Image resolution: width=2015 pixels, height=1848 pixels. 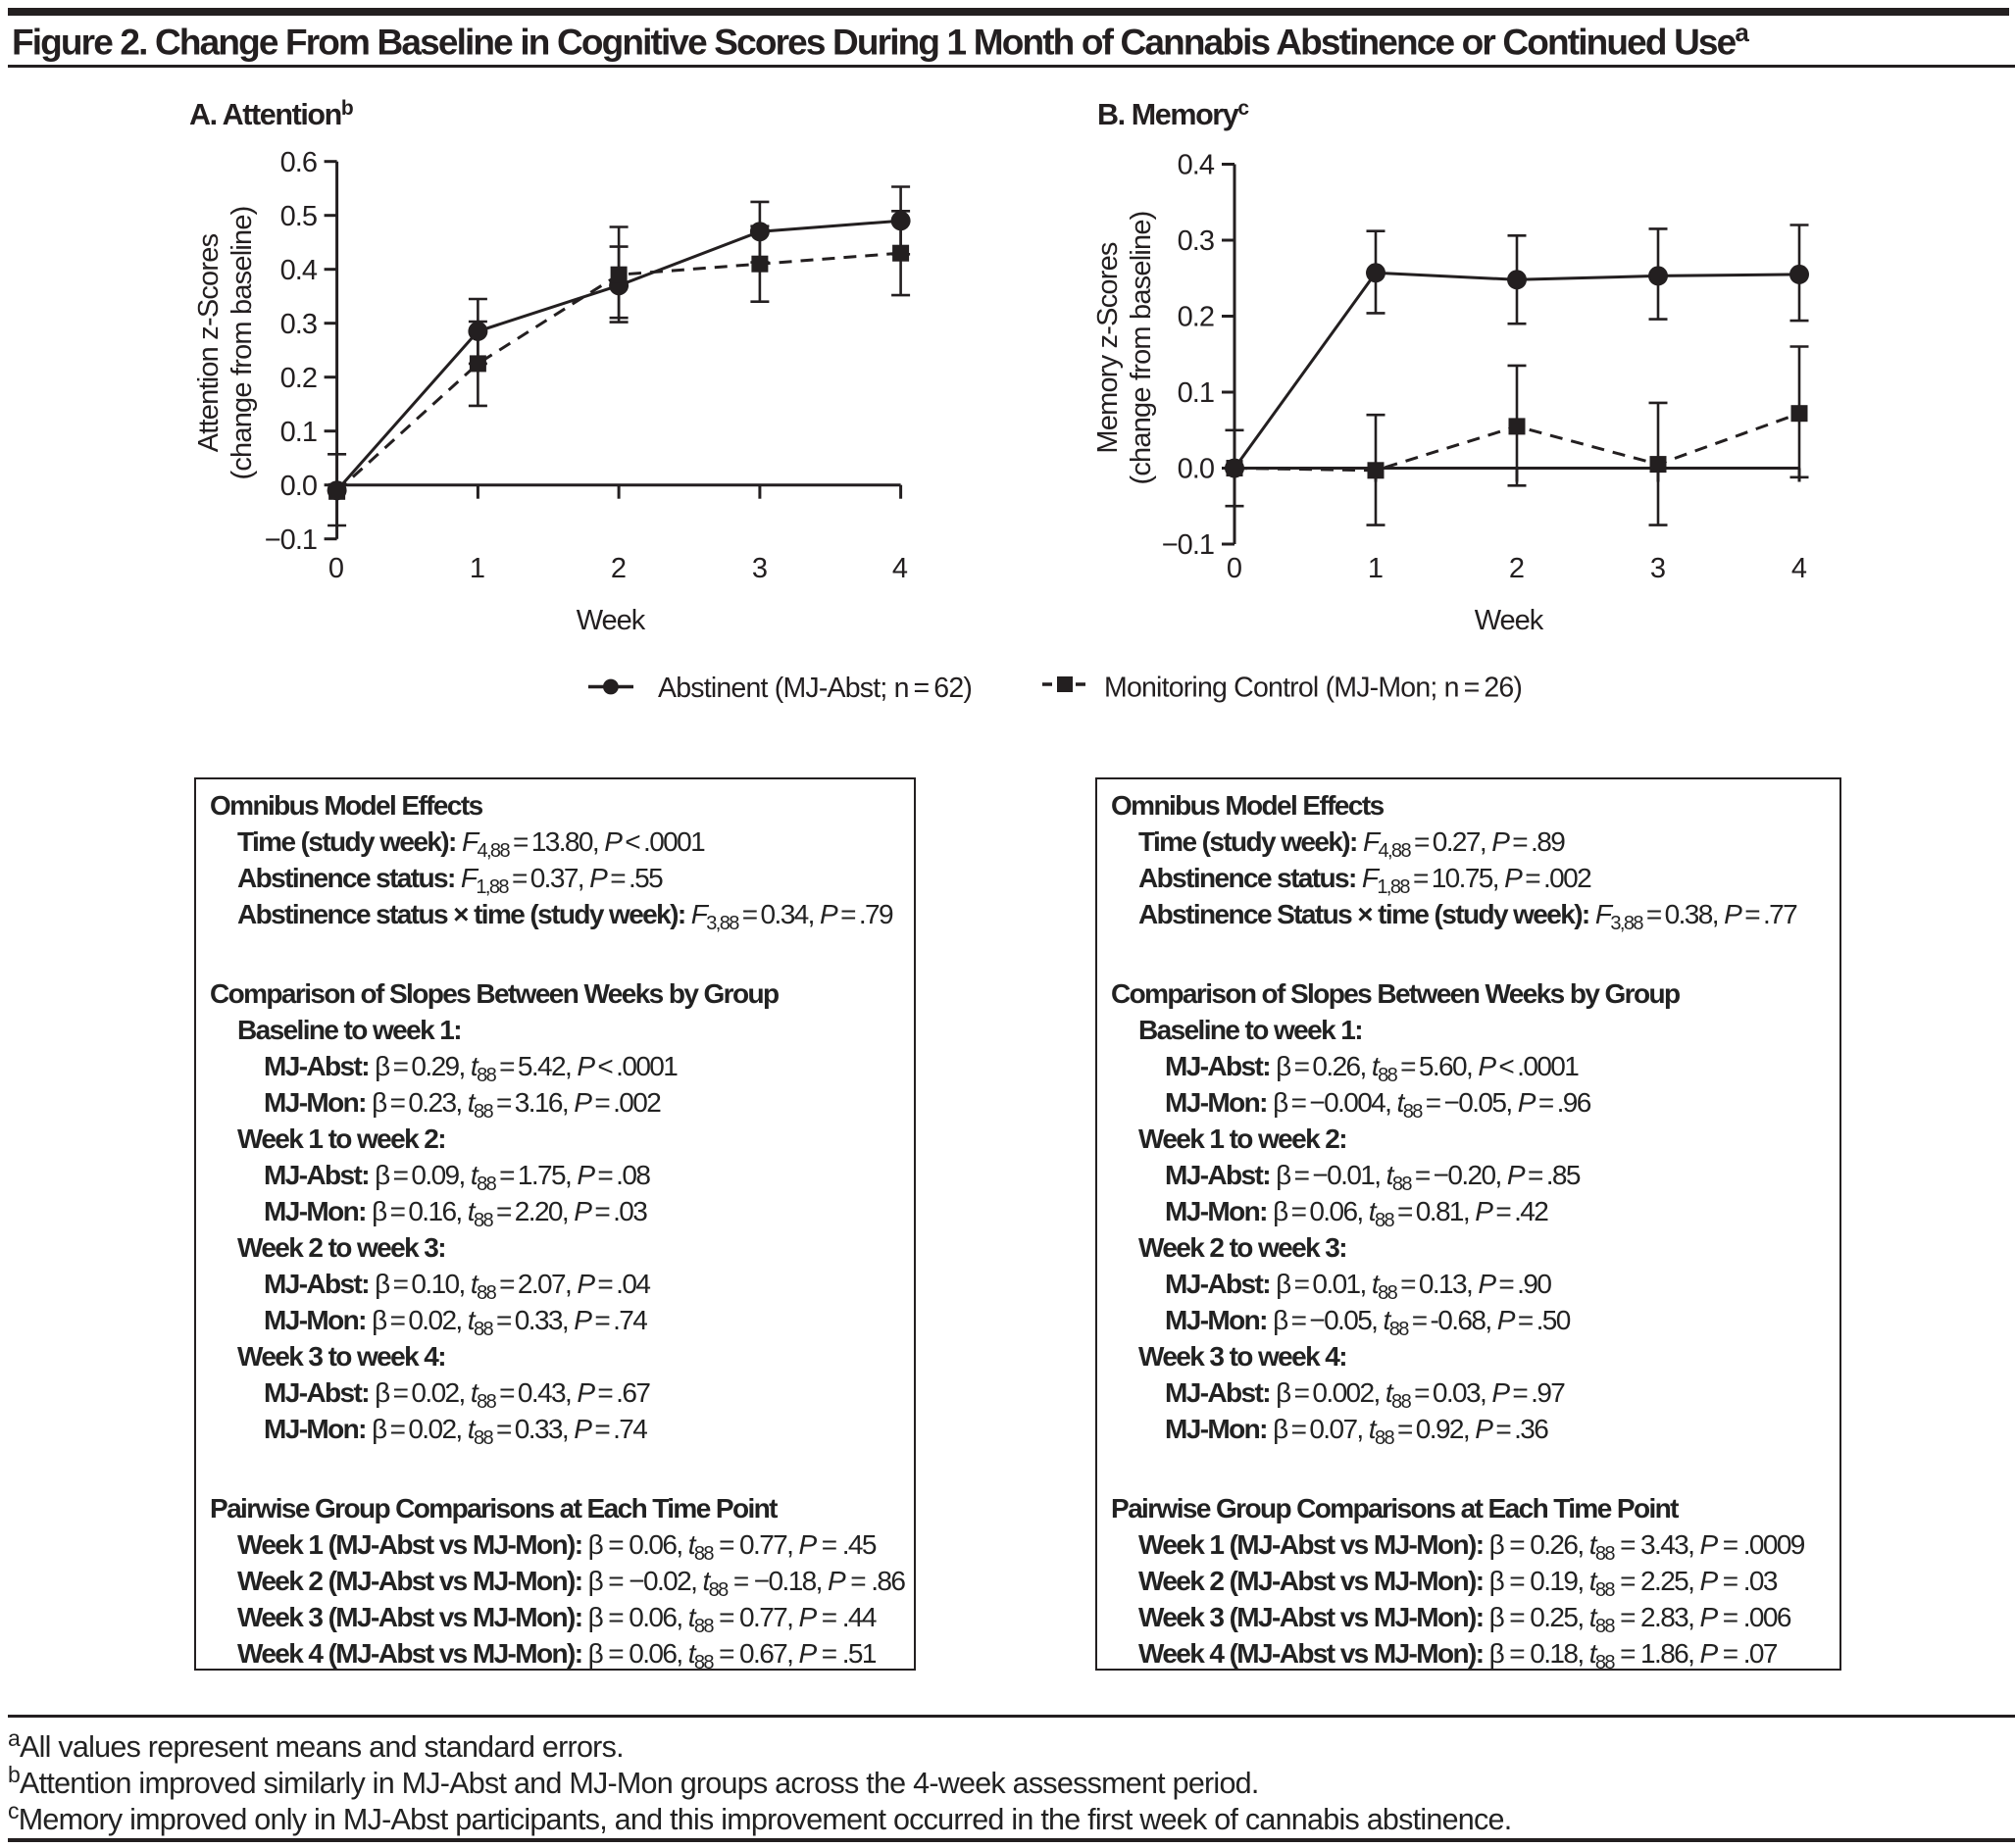 I want to click on svg-text:Monitoring Control (MJ-Mon; n: Monitoring Control (MJ-Mon; n = 26), so click(x=1313, y=688).